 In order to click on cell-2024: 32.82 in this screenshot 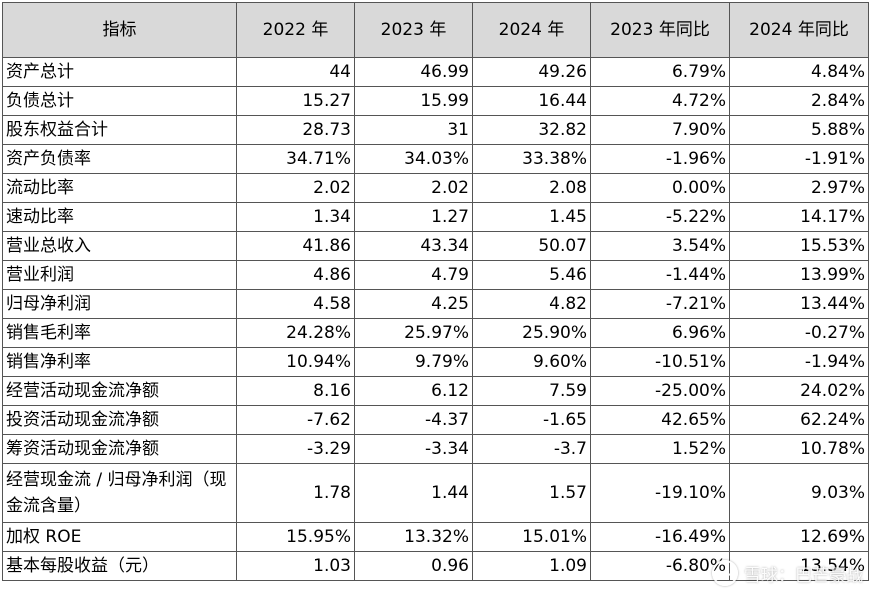, I will do `click(531, 130)`.